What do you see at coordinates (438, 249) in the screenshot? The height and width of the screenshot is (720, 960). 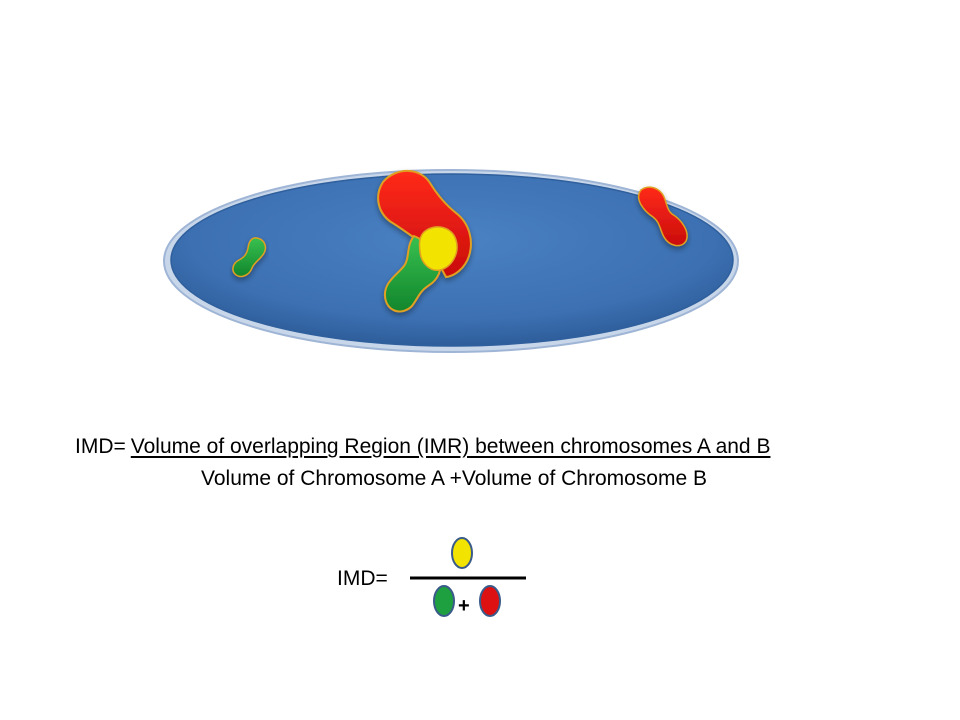 I see `overlap-region` at bounding box center [438, 249].